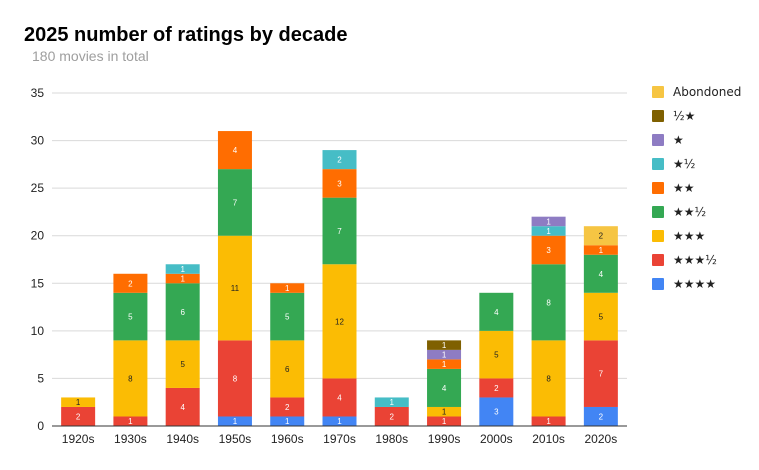 The width and height of the screenshot is (759, 470). What do you see at coordinates (38, 331) in the screenshot?
I see `y-tick-label: 10` at bounding box center [38, 331].